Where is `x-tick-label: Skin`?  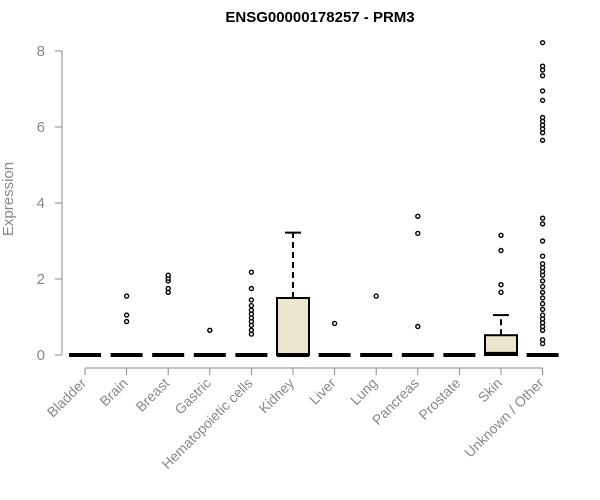
x-tick-label: Skin is located at coordinates (490, 390).